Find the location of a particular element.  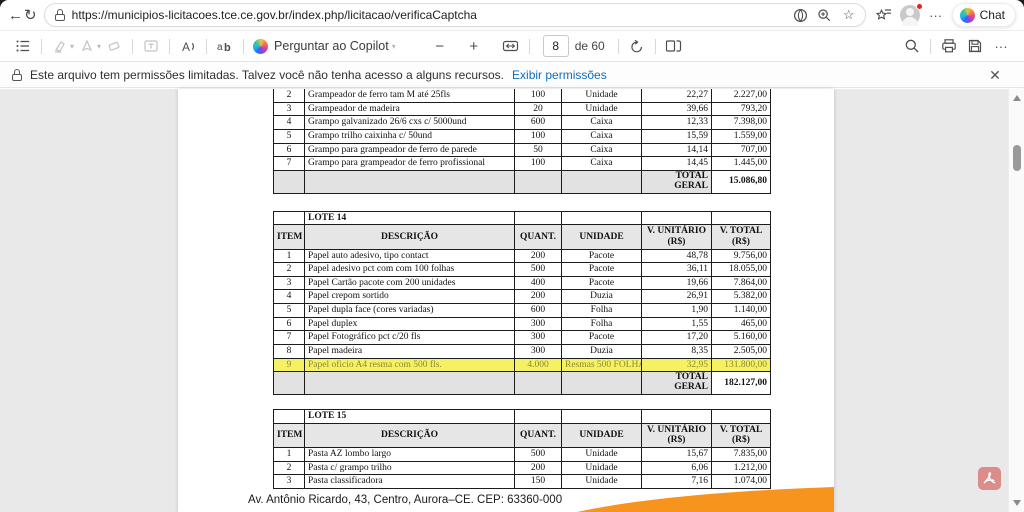

save-icon is located at coordinates (975, 46).